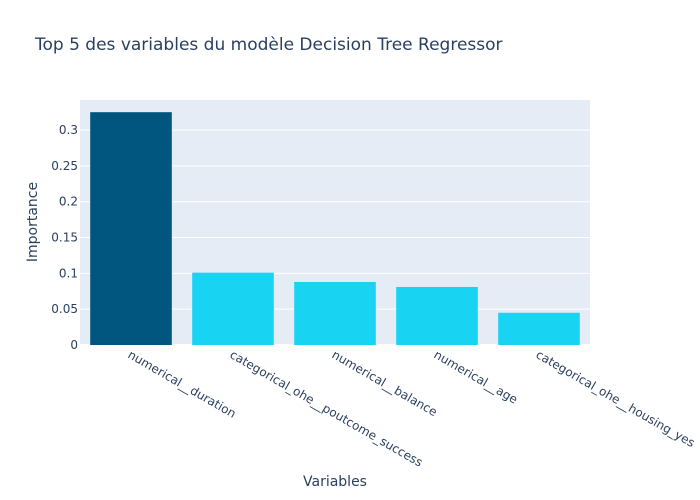 The height and width of the screenshot is (500, 700). What do you see at coordinates (64, 166) in the screenshot?
I see `y-tick-label: 0.25` at bounding box center [64, 166].